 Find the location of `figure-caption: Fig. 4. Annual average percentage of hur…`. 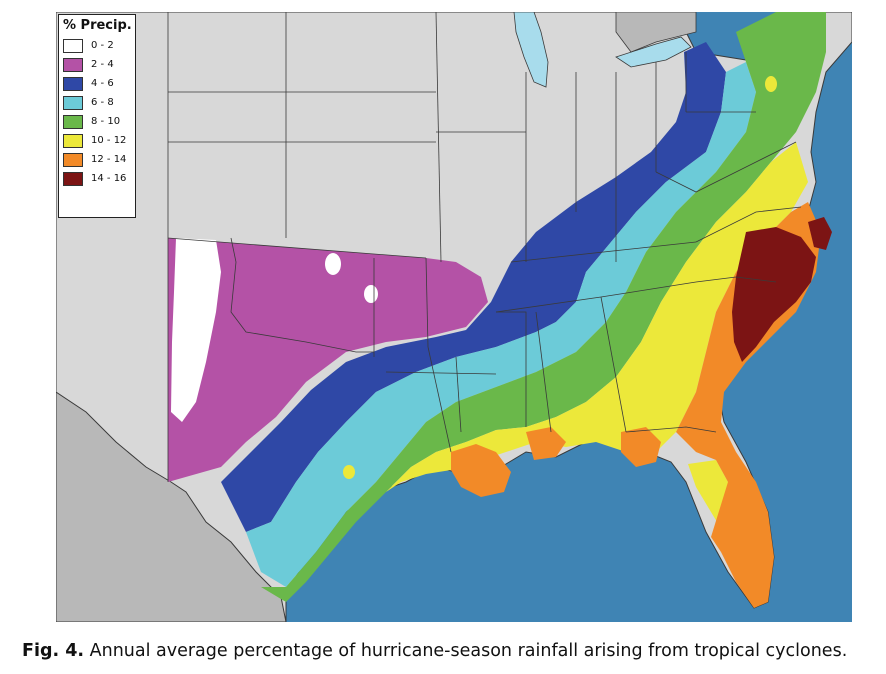

figure-caption: Fig. 4. Annual average percentage of hur… is located at coordinates (452, 651).